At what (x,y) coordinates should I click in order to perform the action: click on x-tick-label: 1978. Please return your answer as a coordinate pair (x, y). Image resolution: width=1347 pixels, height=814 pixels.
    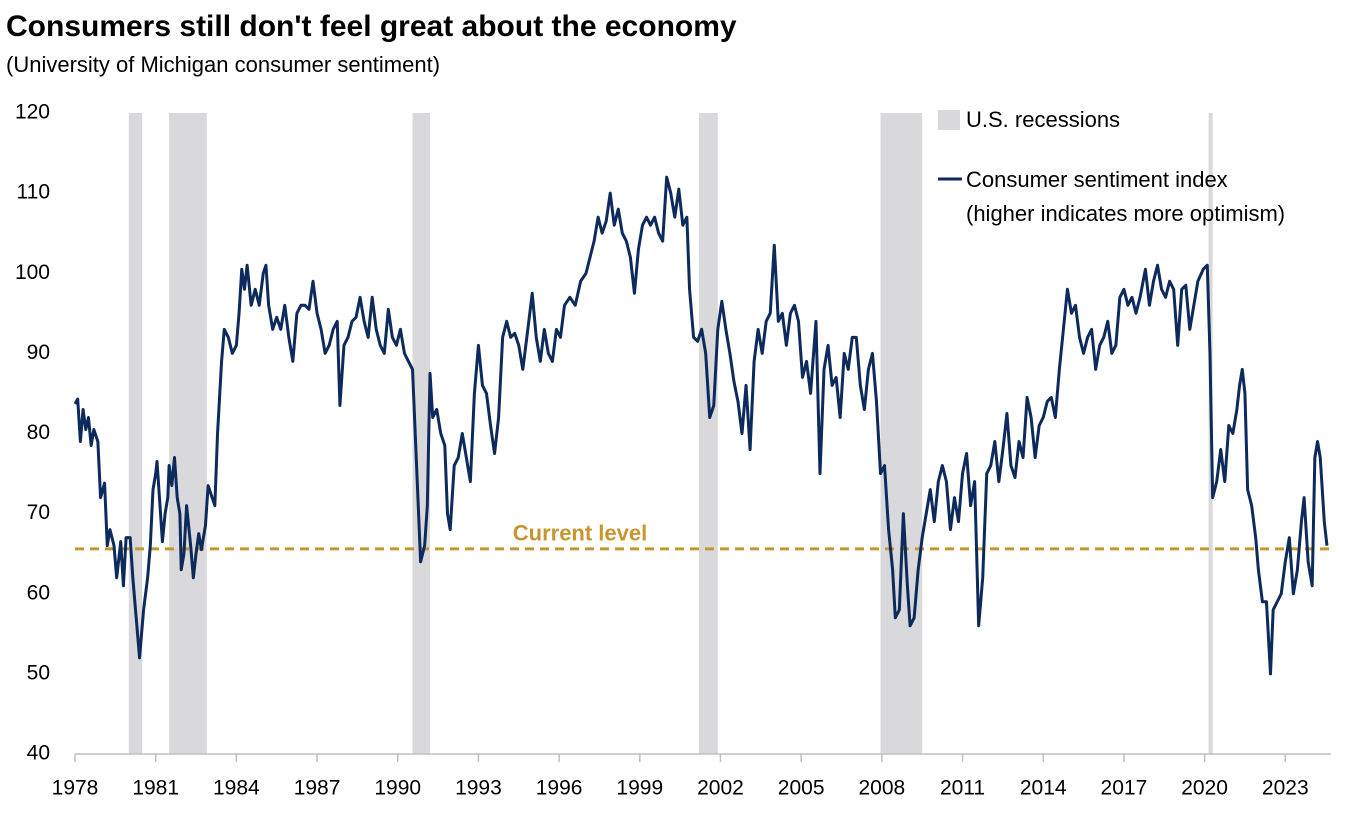
    Looking at the image, I should click on (75, 788).